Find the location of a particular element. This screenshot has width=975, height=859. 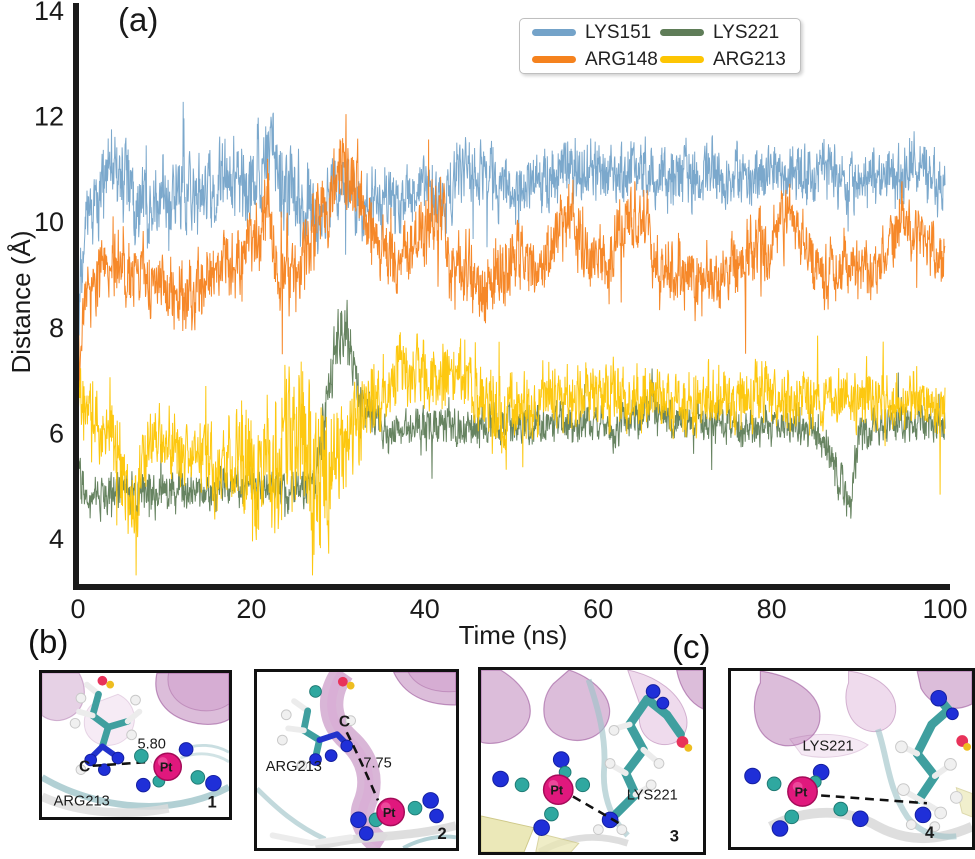

legend-item-lys221: LYS221 is located at coordinates (724, 33).